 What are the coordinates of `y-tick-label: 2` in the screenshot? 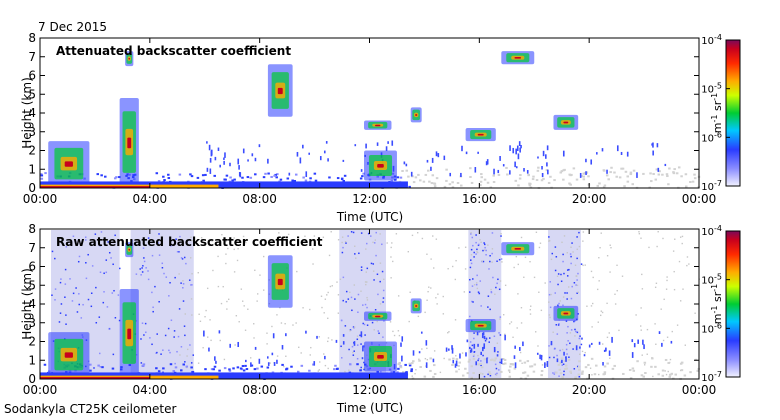 It's located at (32, 342).